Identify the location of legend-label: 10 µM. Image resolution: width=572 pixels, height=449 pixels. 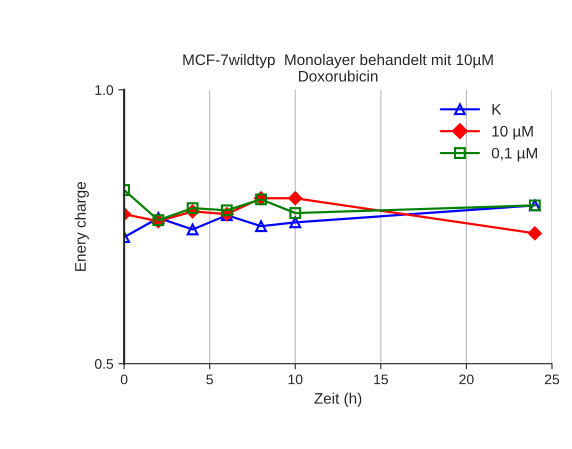
(512, 133).